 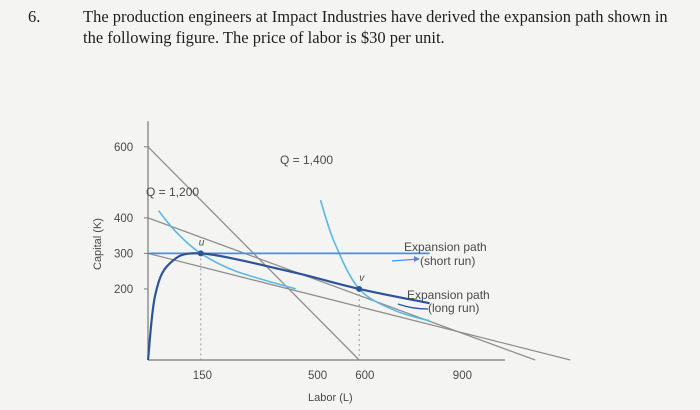 I want to click on isoquant-label-1: Q = 1,200, so click(x=172, y=192).